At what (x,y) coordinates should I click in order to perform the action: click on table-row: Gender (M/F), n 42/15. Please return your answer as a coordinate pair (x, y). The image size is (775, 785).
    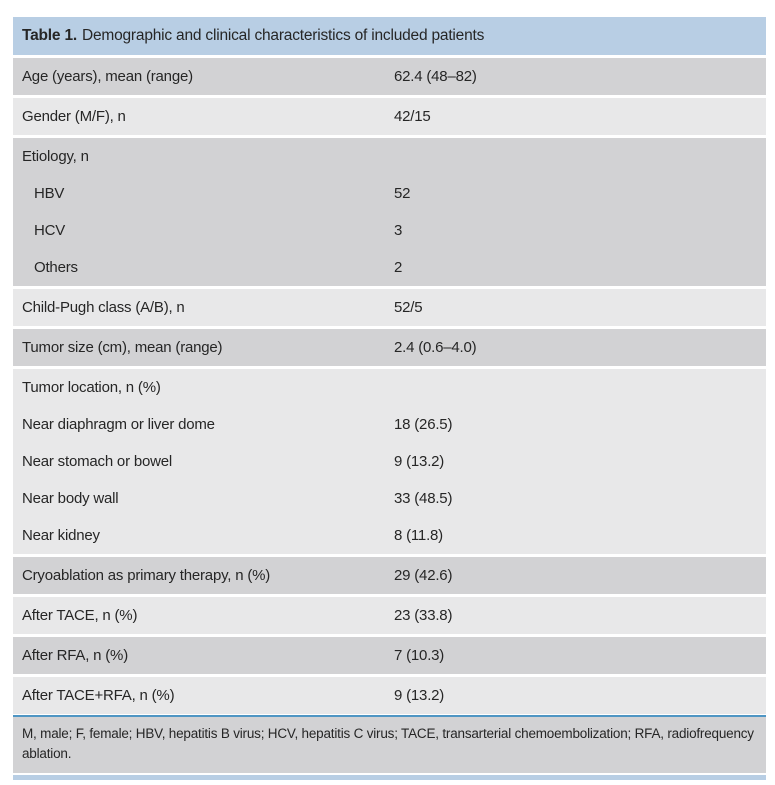
    Looking at the image, I should click on (389, 116).